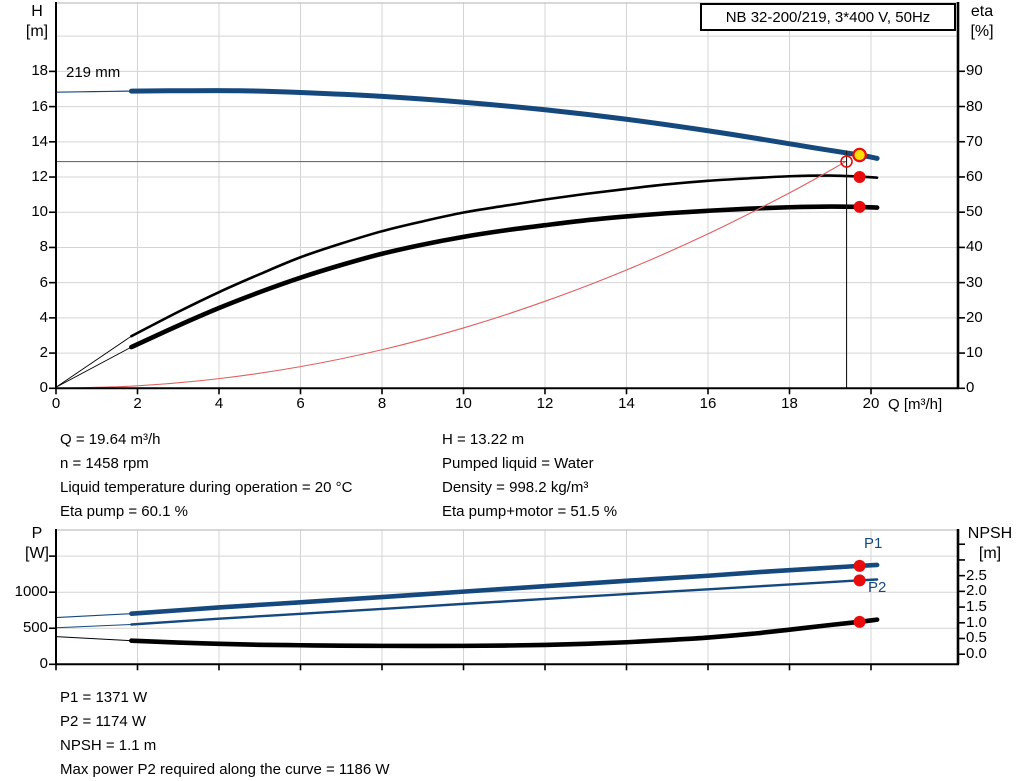 The image size is (1024, 781). Describe the element at coordinates (990, 553) in the screenshot. I see `npsh-axis-title-unit: [m]` at that location.